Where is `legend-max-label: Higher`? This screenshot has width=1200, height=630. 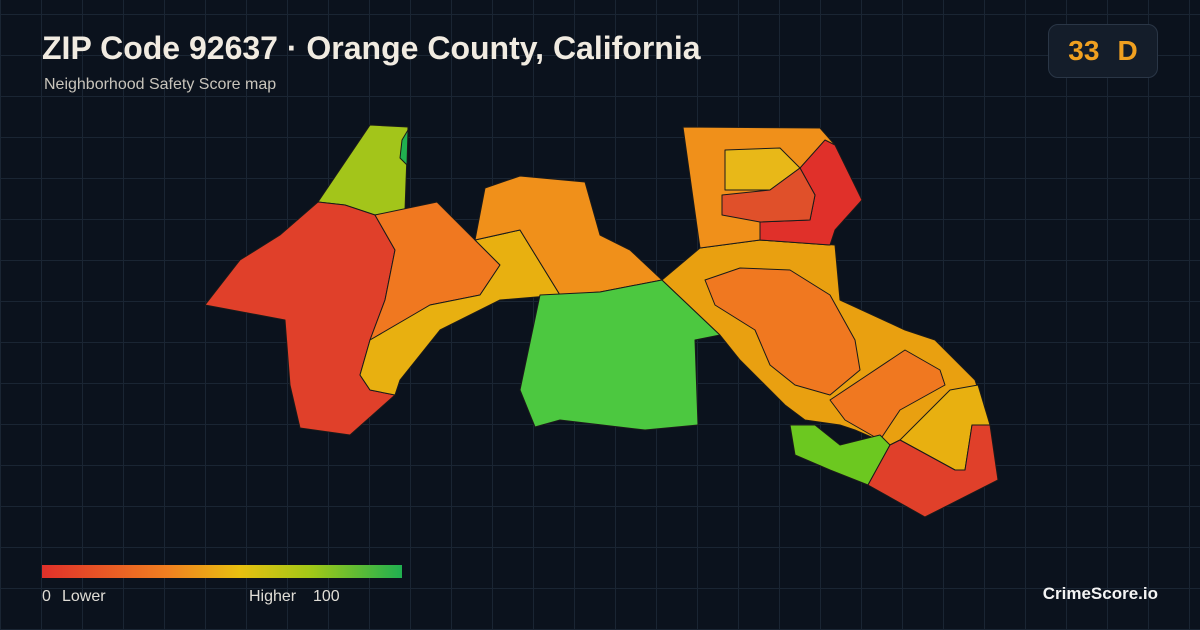 legend-max-label: Higher is located at coordinates (273, 596).